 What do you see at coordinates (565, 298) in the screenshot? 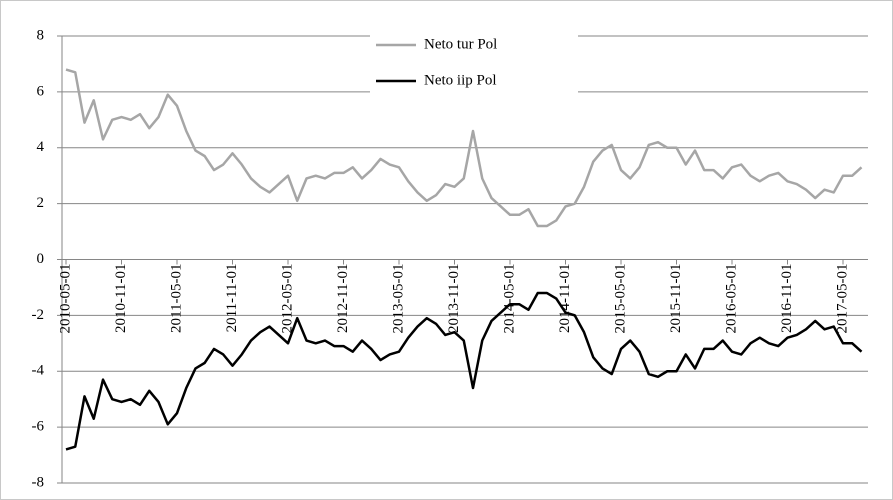
I see `x-tick-label: 2014-11-01` at bounding box center [565, 298].